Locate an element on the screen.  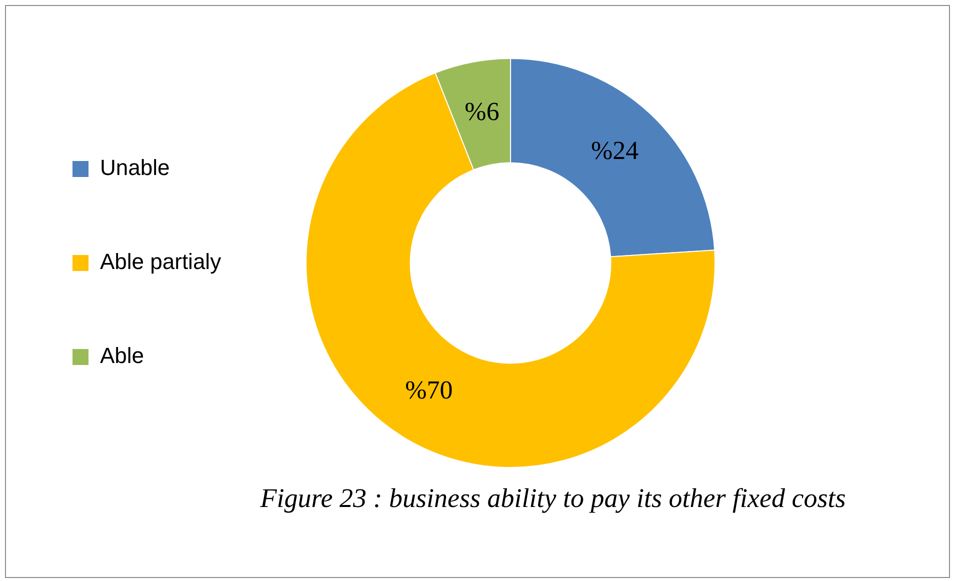
legend-label: Able partialy is located at coordinates (161, 261).